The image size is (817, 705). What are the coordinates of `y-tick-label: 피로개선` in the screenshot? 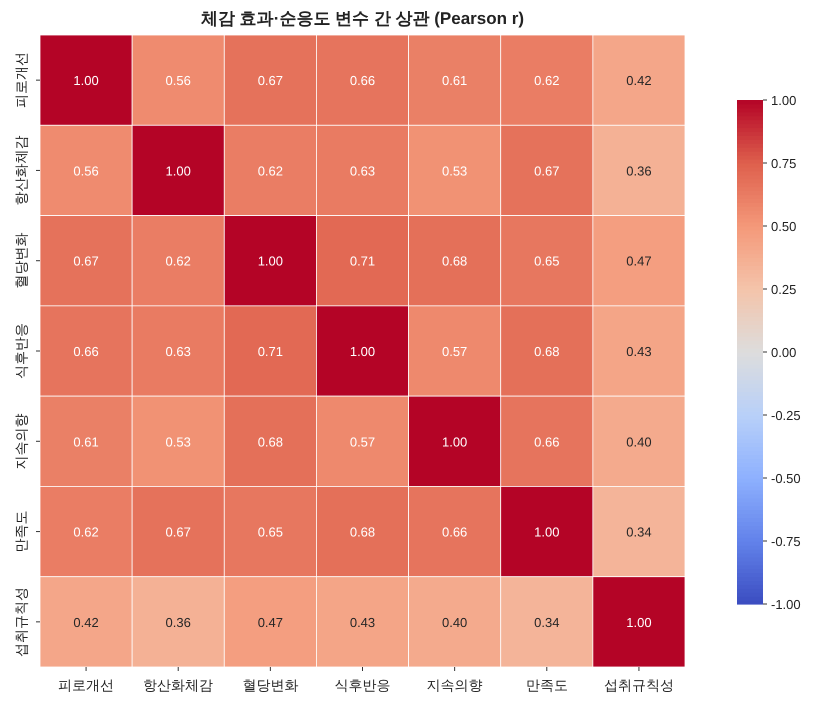 It's located at (21, 80).